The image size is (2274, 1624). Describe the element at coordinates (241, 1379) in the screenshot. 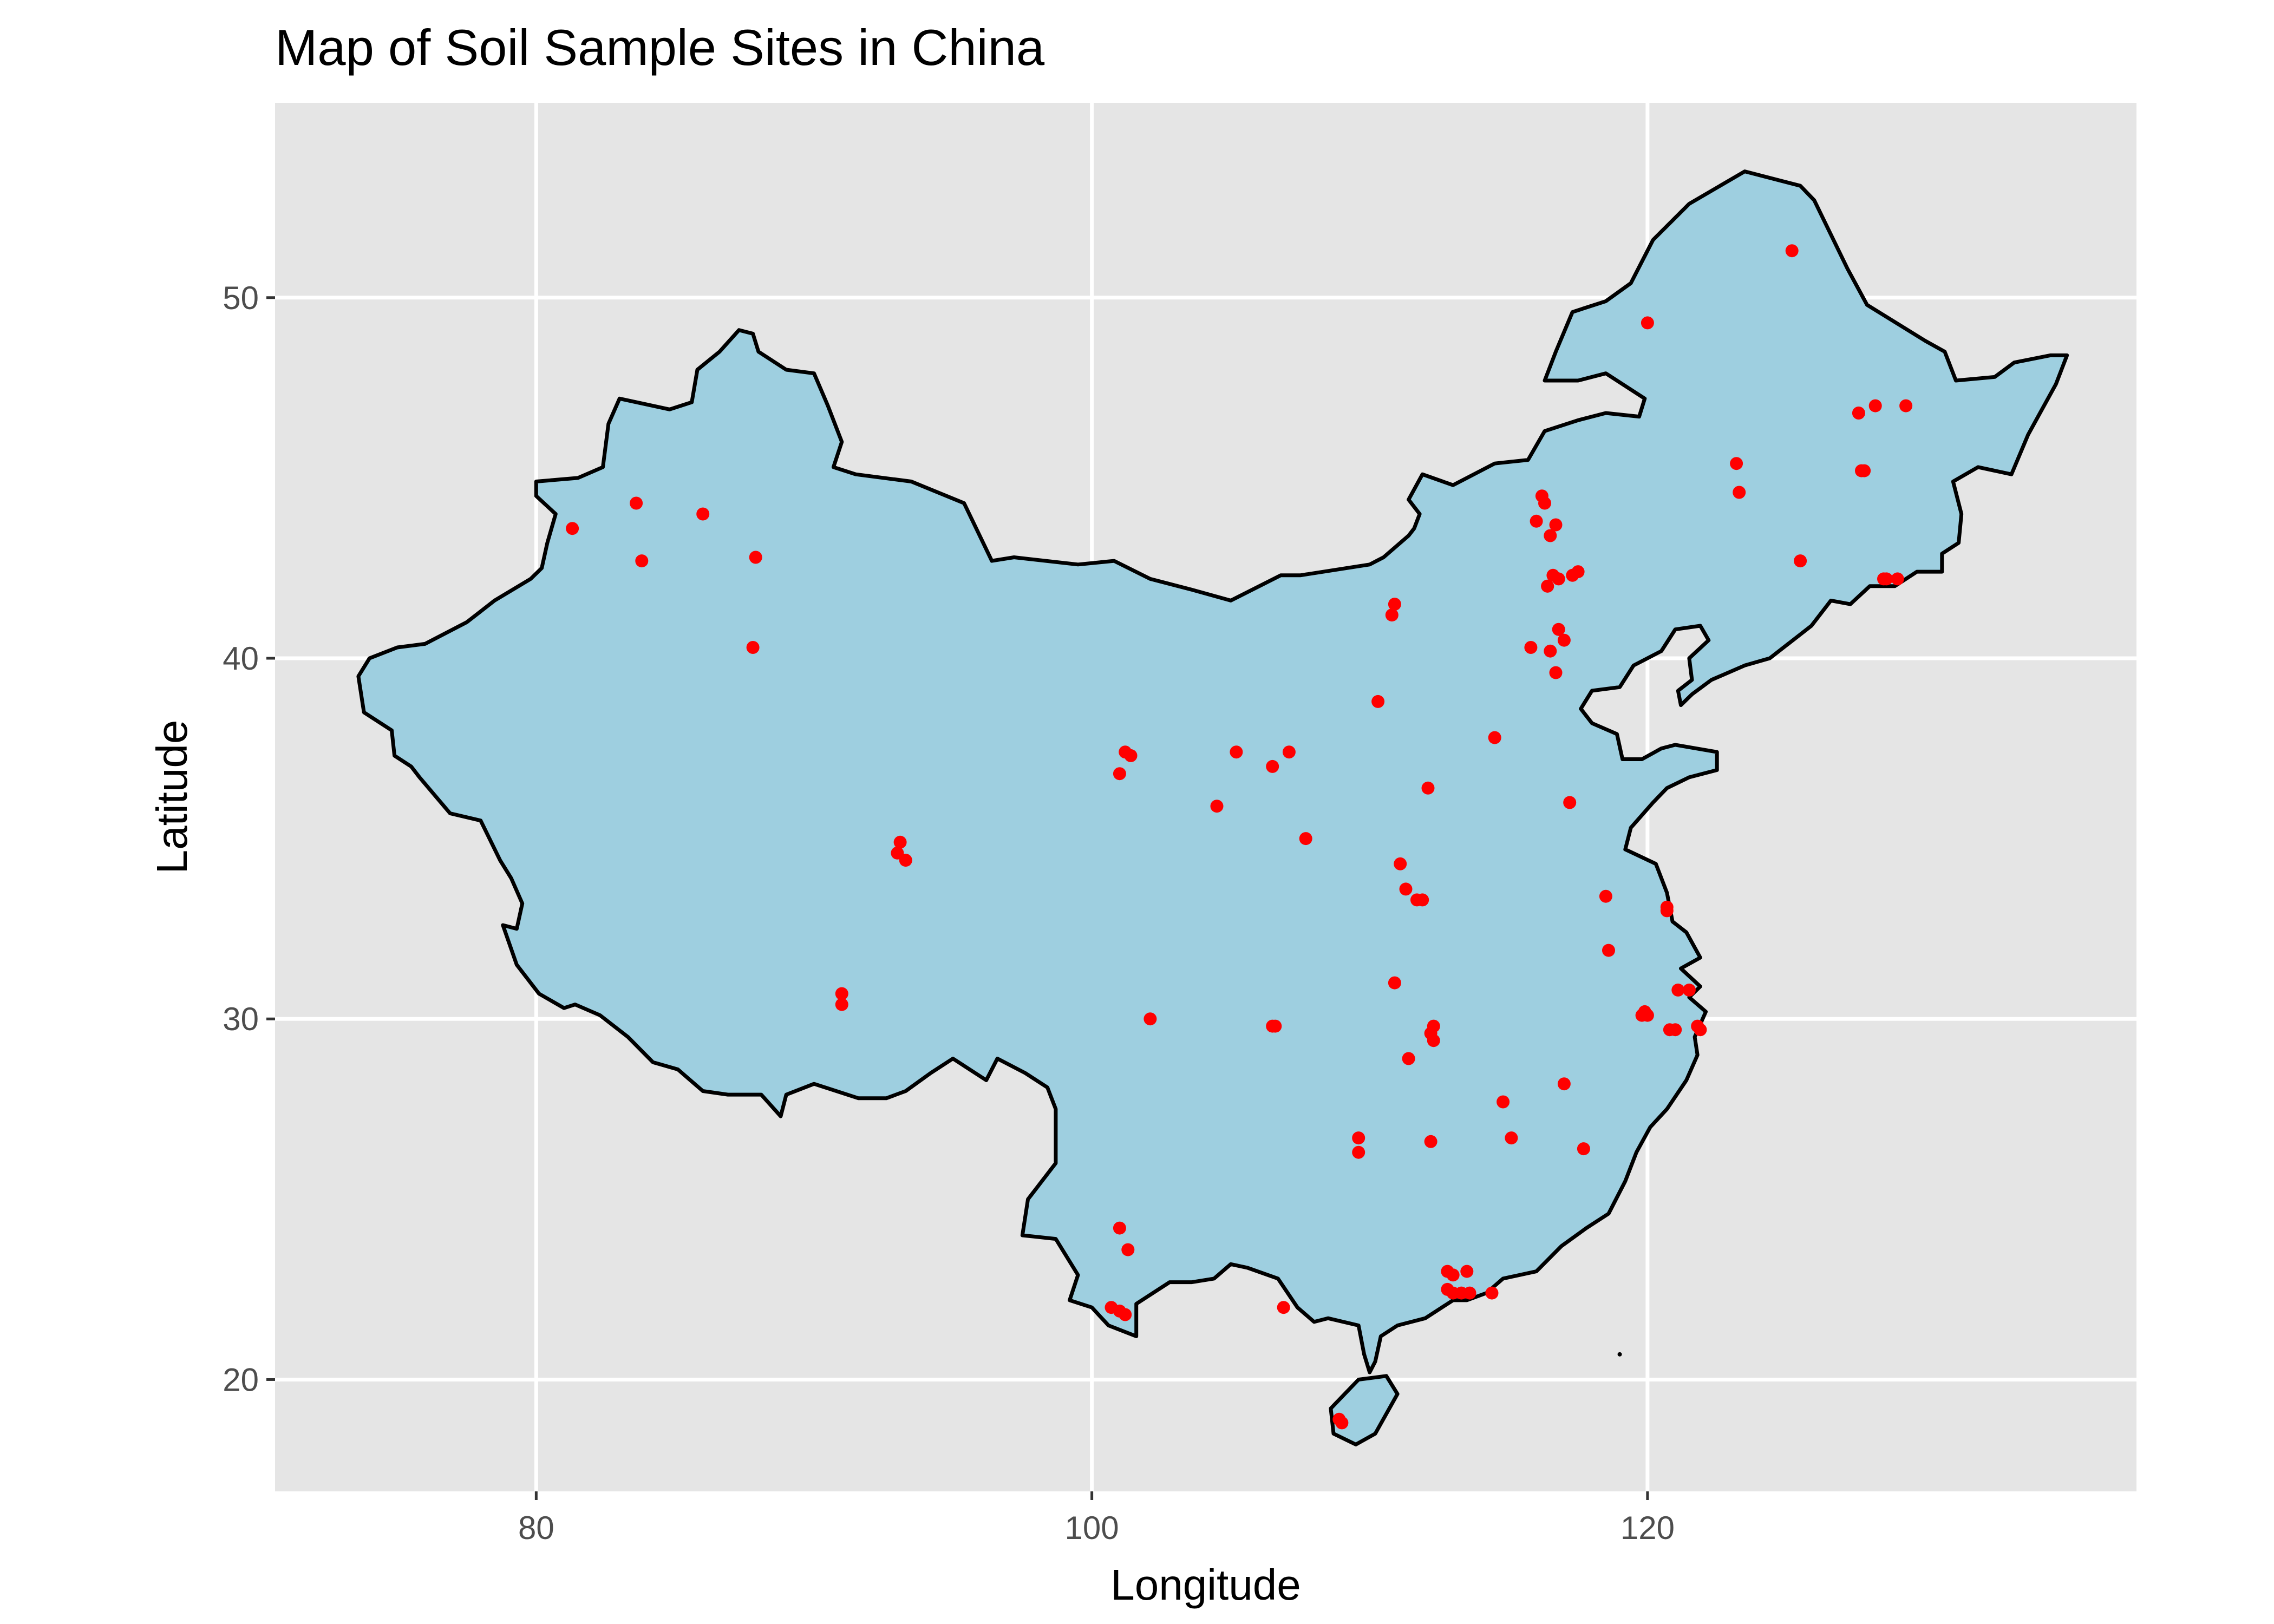

I see `y-tick-label: 20` at that location.